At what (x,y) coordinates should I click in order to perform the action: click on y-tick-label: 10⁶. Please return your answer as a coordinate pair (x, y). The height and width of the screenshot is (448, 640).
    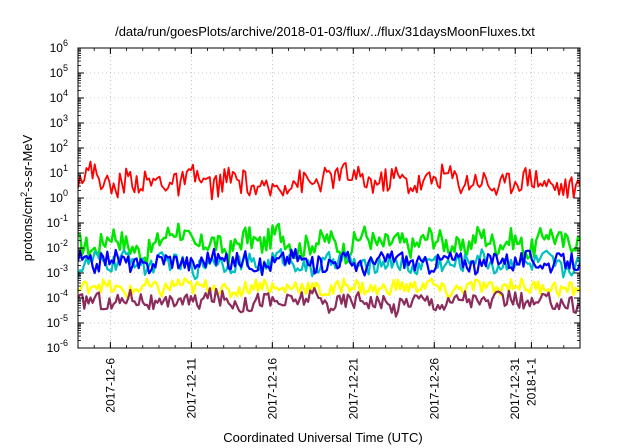
    Looking at the image, I should click on (59, 46).